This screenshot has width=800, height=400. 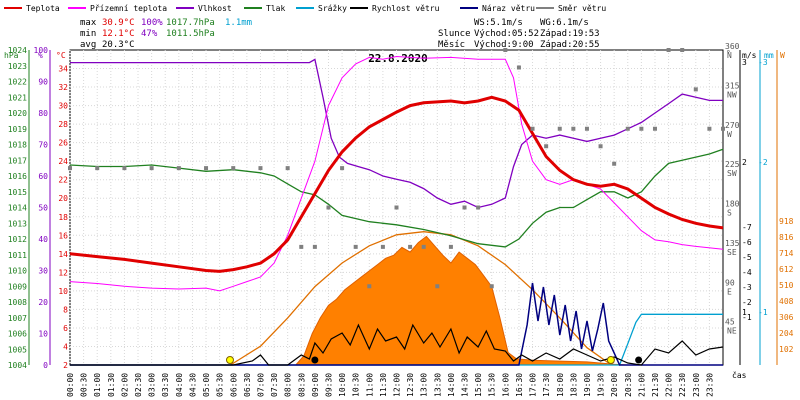 What do you see at coordinates (369, 385) in the screenshot?
I see `time-tick-label: 11:00` at bounding box center [369, 385].